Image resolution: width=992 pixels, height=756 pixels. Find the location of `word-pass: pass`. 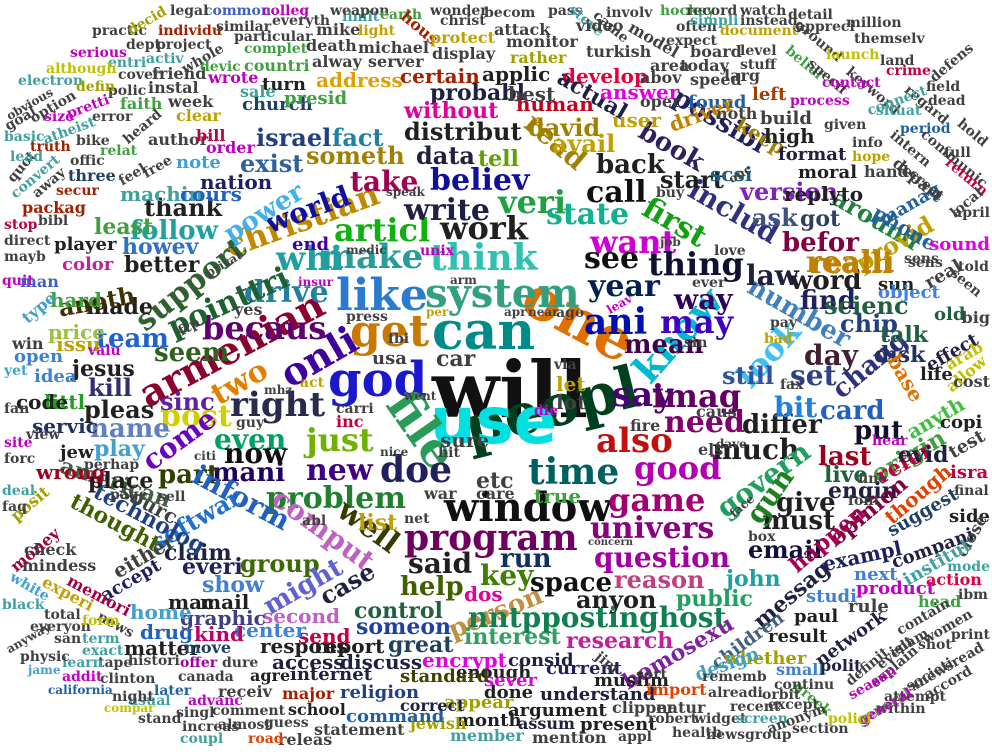

word-pass: pass is located at coordinates (565, 11).